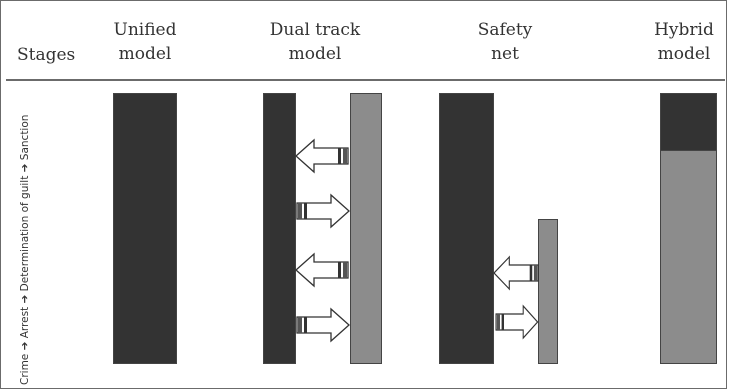 The width and height of the screenshot is (729, 391). I want to click on safety-alternative-track-bar, so click(548, 291).